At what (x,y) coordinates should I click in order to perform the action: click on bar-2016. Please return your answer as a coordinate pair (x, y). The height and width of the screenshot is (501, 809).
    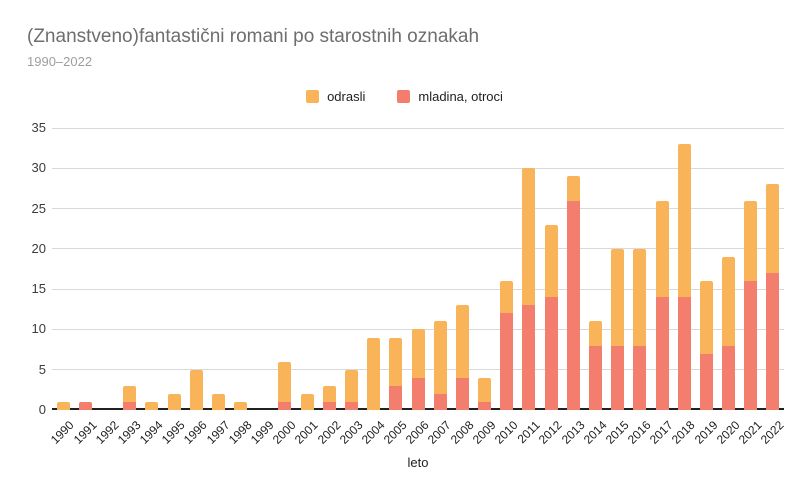
    Looking at the image, I should click on (640, 329).